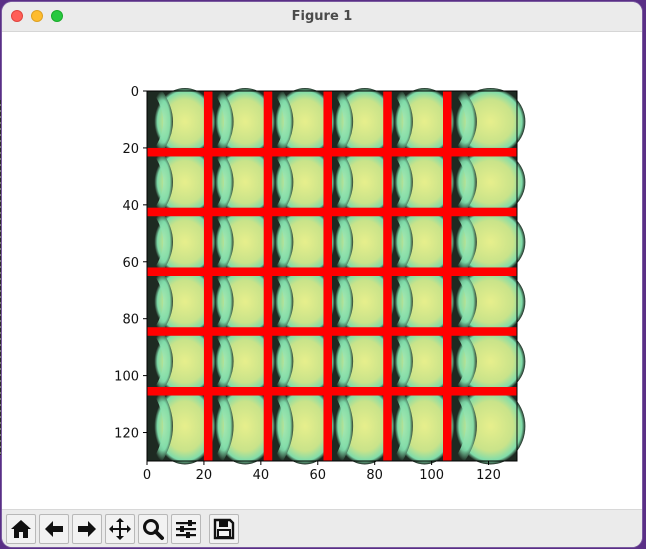  I want to click on close-button, so click(17, 16).